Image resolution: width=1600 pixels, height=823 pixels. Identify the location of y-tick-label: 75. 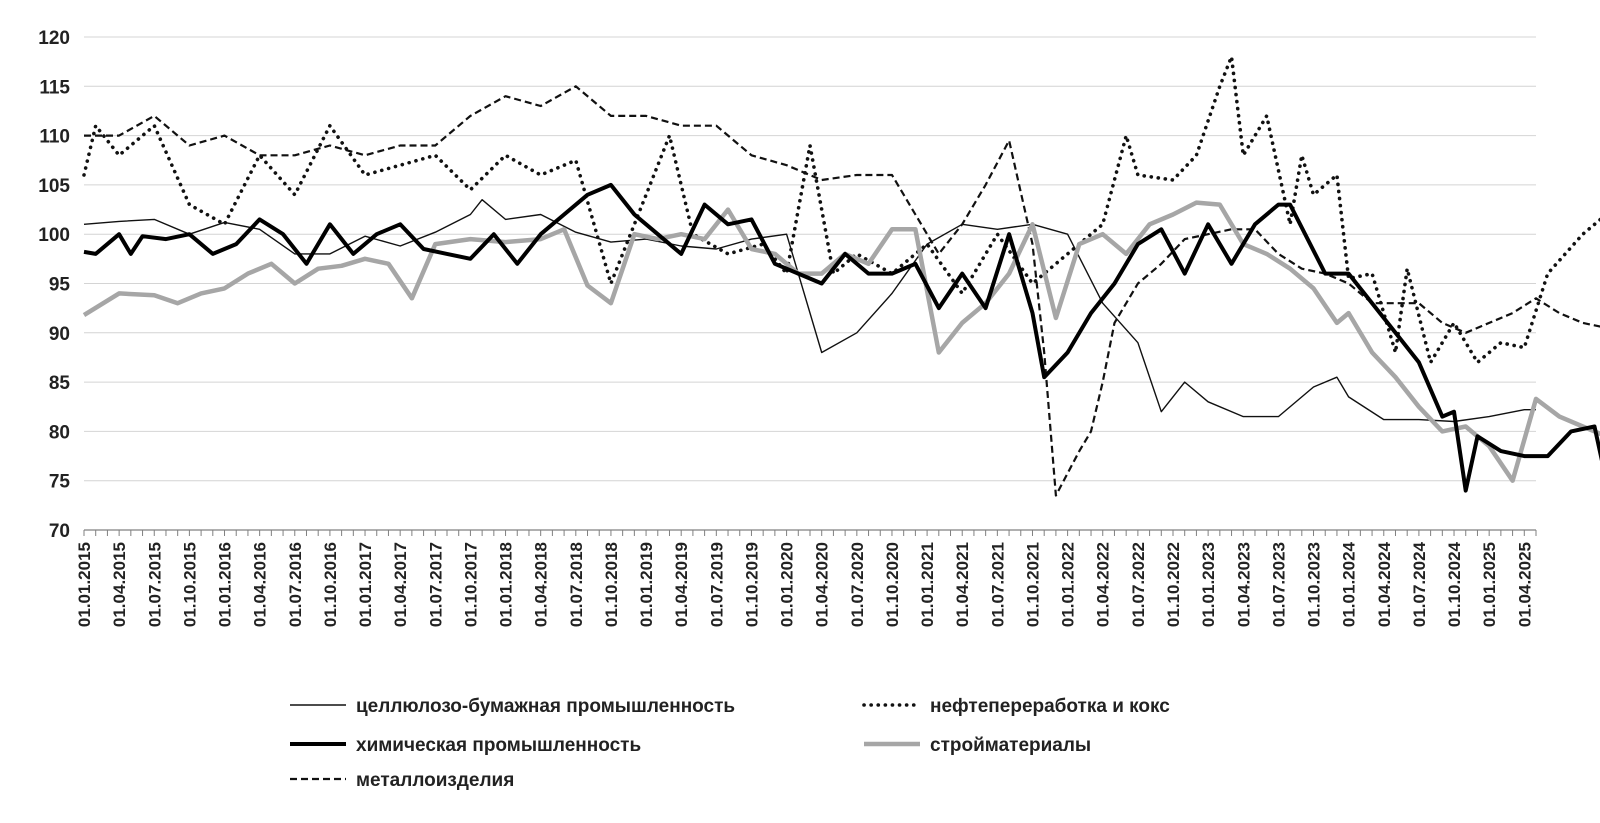
(60, 482).